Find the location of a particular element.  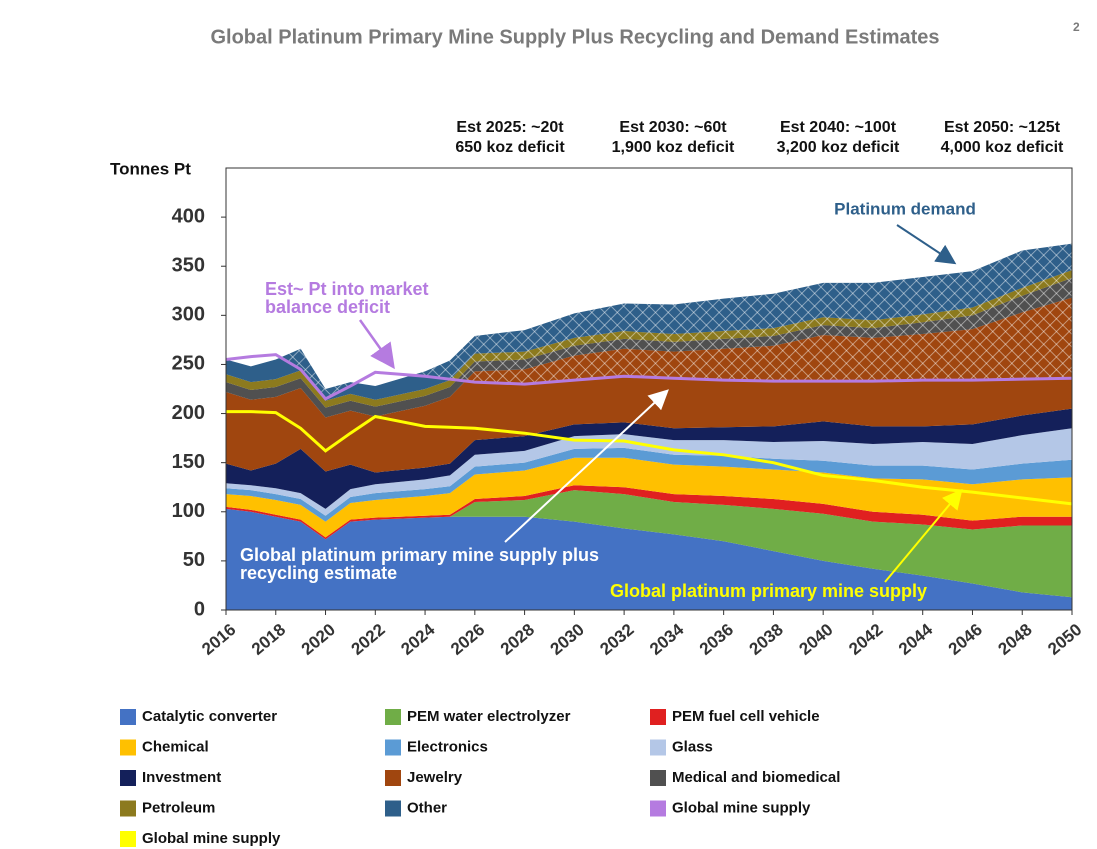

y-tick-label: 200 is located at coordinates (188, 413).